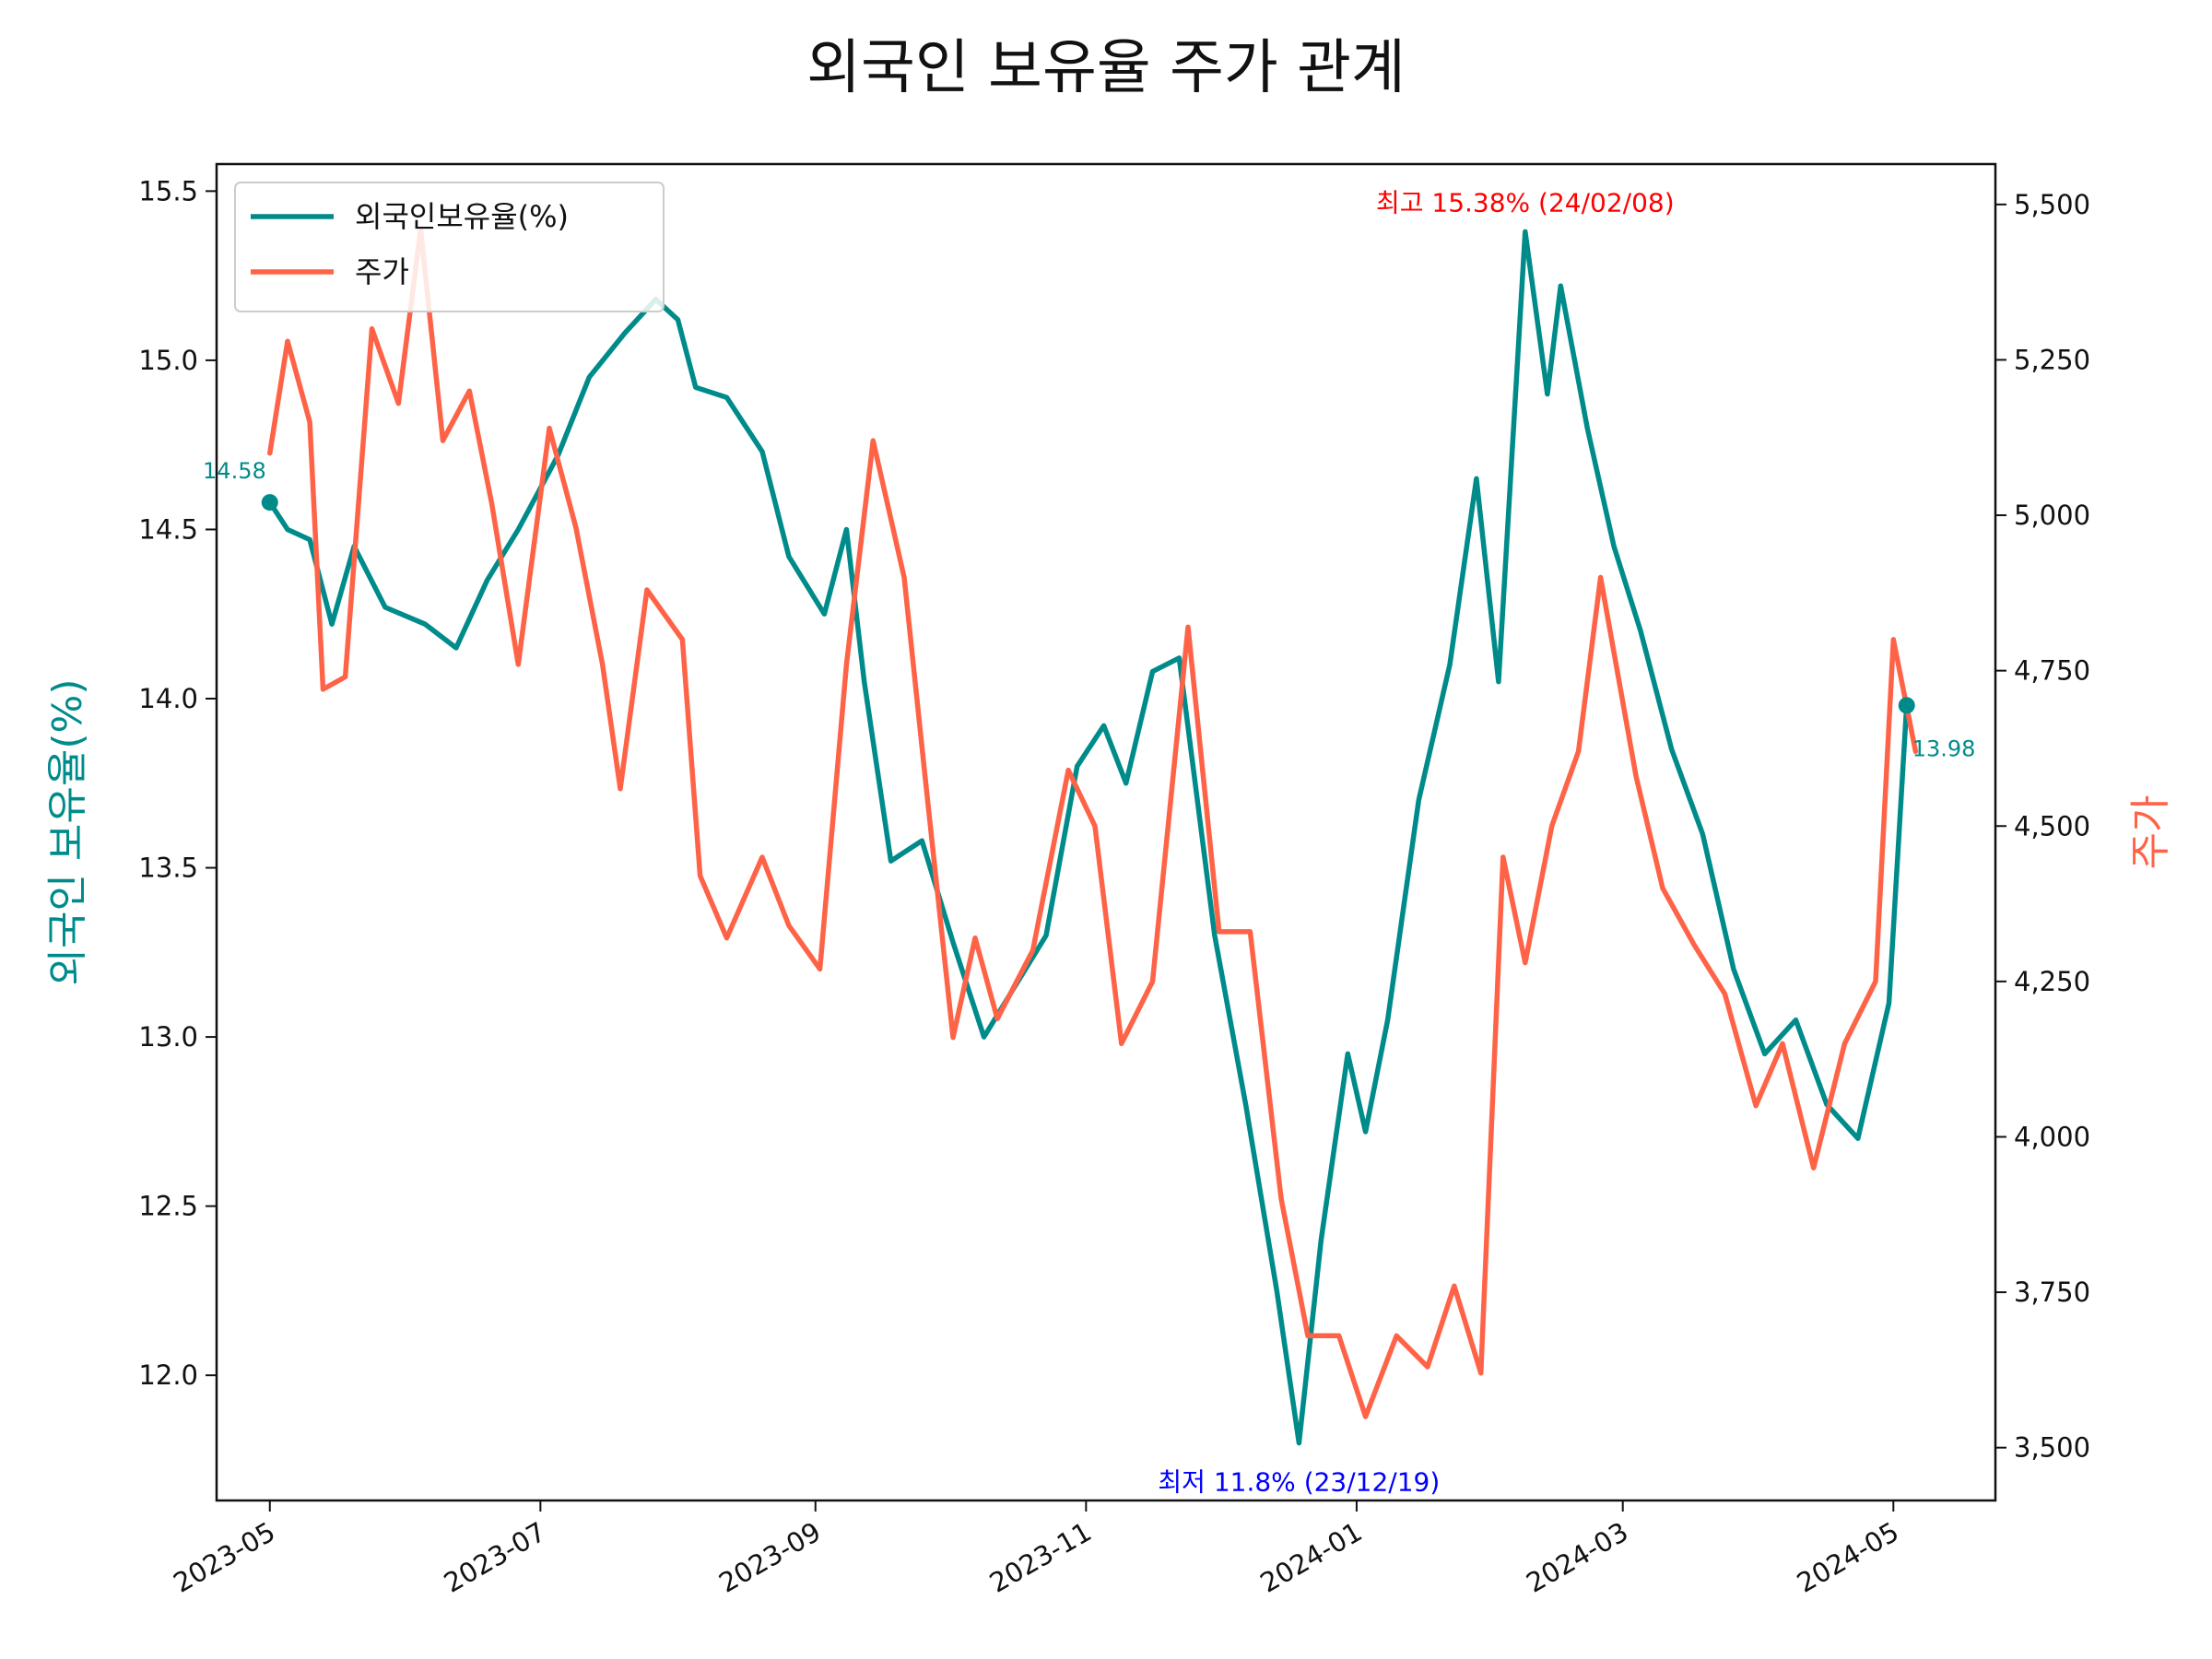 The image size is (2212, 1659). What do you see at coordinates (1040, 1557) in the screenshot?
I see `x-tick-label: 2023-11` at bounding box center [1040, 1557].